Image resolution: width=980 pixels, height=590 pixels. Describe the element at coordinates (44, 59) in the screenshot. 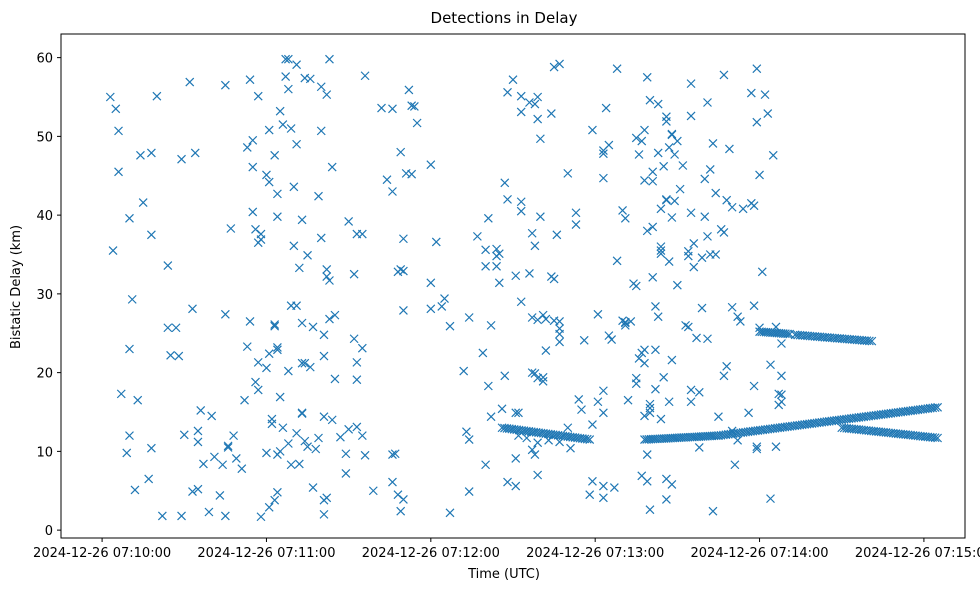

I see `y-tick-label: 60` at that location.